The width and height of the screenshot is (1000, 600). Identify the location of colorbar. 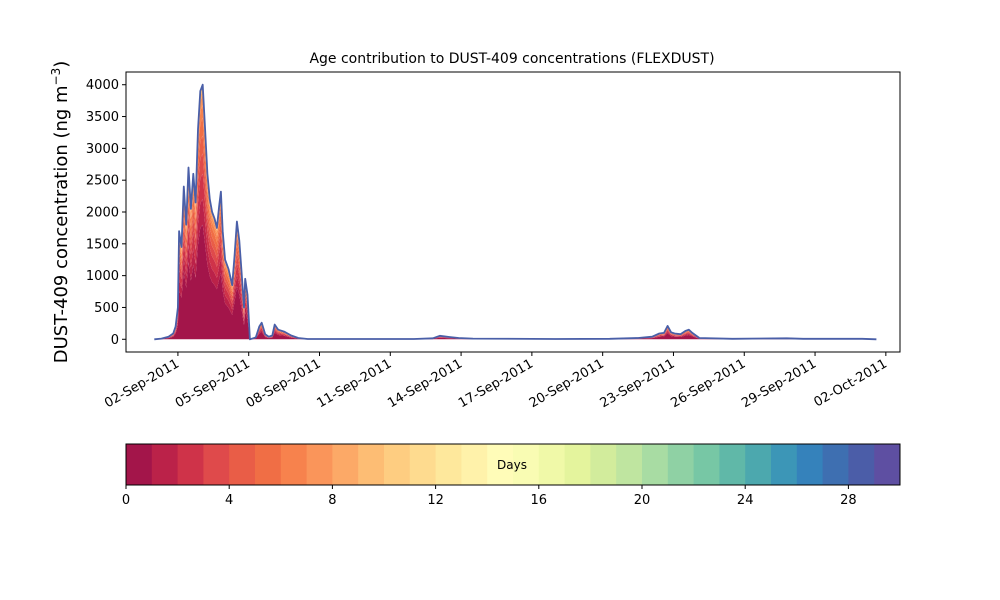
(513, 464).